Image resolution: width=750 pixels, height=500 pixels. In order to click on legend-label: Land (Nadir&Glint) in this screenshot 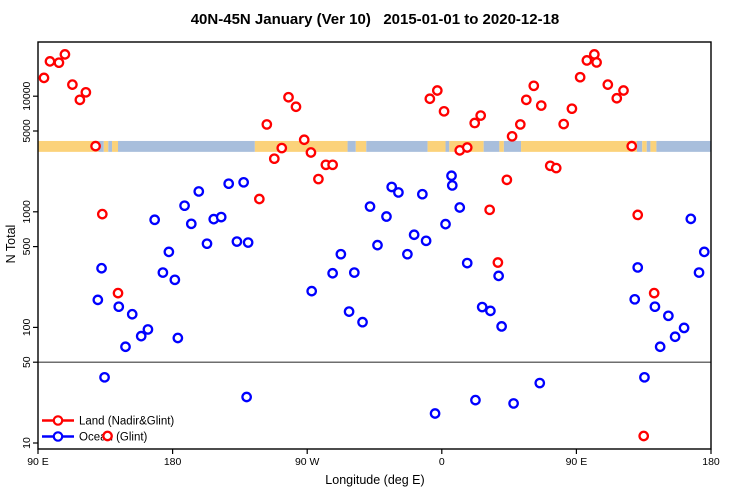, I will do `click(126, 422)`.